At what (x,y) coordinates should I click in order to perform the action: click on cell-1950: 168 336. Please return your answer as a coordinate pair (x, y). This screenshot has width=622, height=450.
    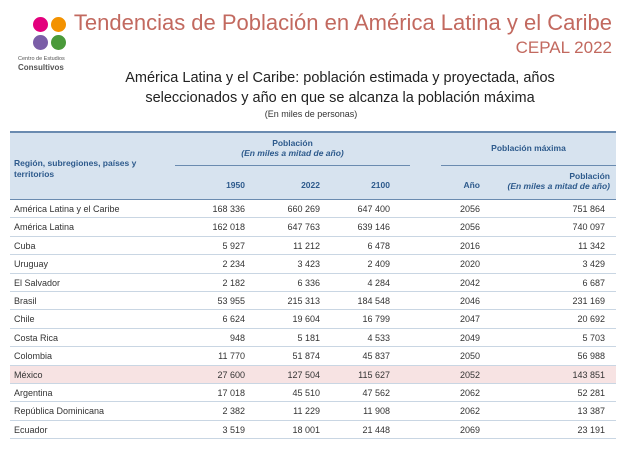
    Looking at the image, I should click on (228, 209).